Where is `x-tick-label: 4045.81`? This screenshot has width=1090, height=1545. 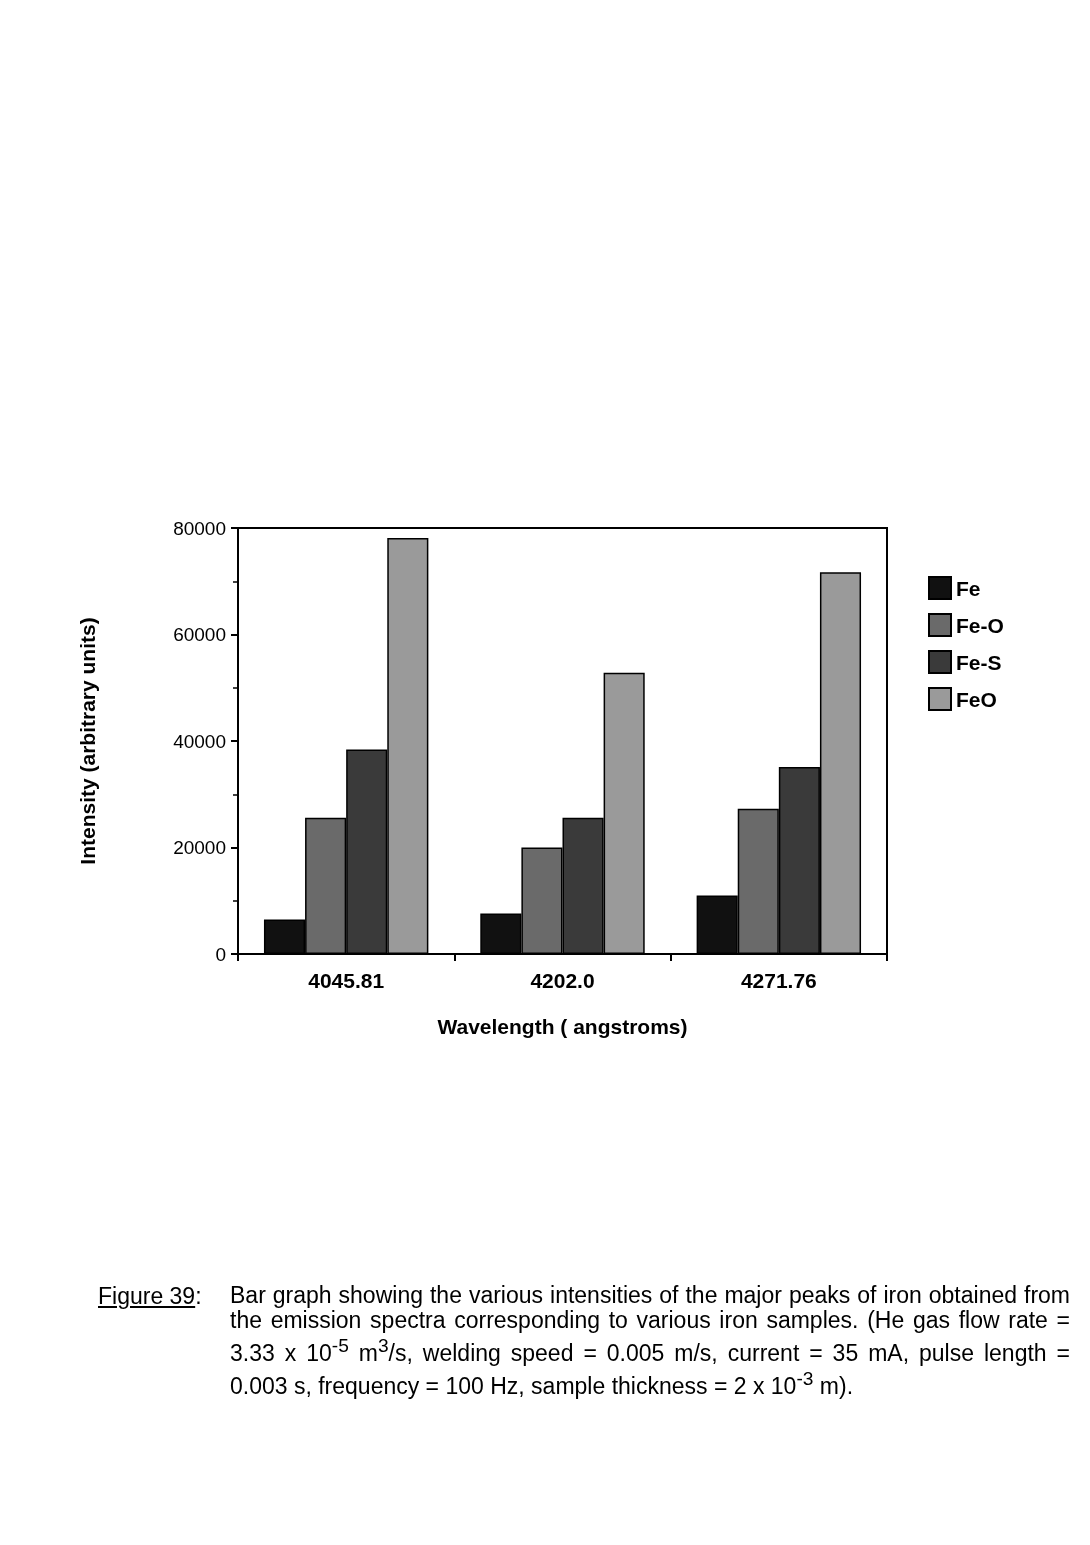
x-tick-label: 4045.81 is located at coordinates (346, 980).